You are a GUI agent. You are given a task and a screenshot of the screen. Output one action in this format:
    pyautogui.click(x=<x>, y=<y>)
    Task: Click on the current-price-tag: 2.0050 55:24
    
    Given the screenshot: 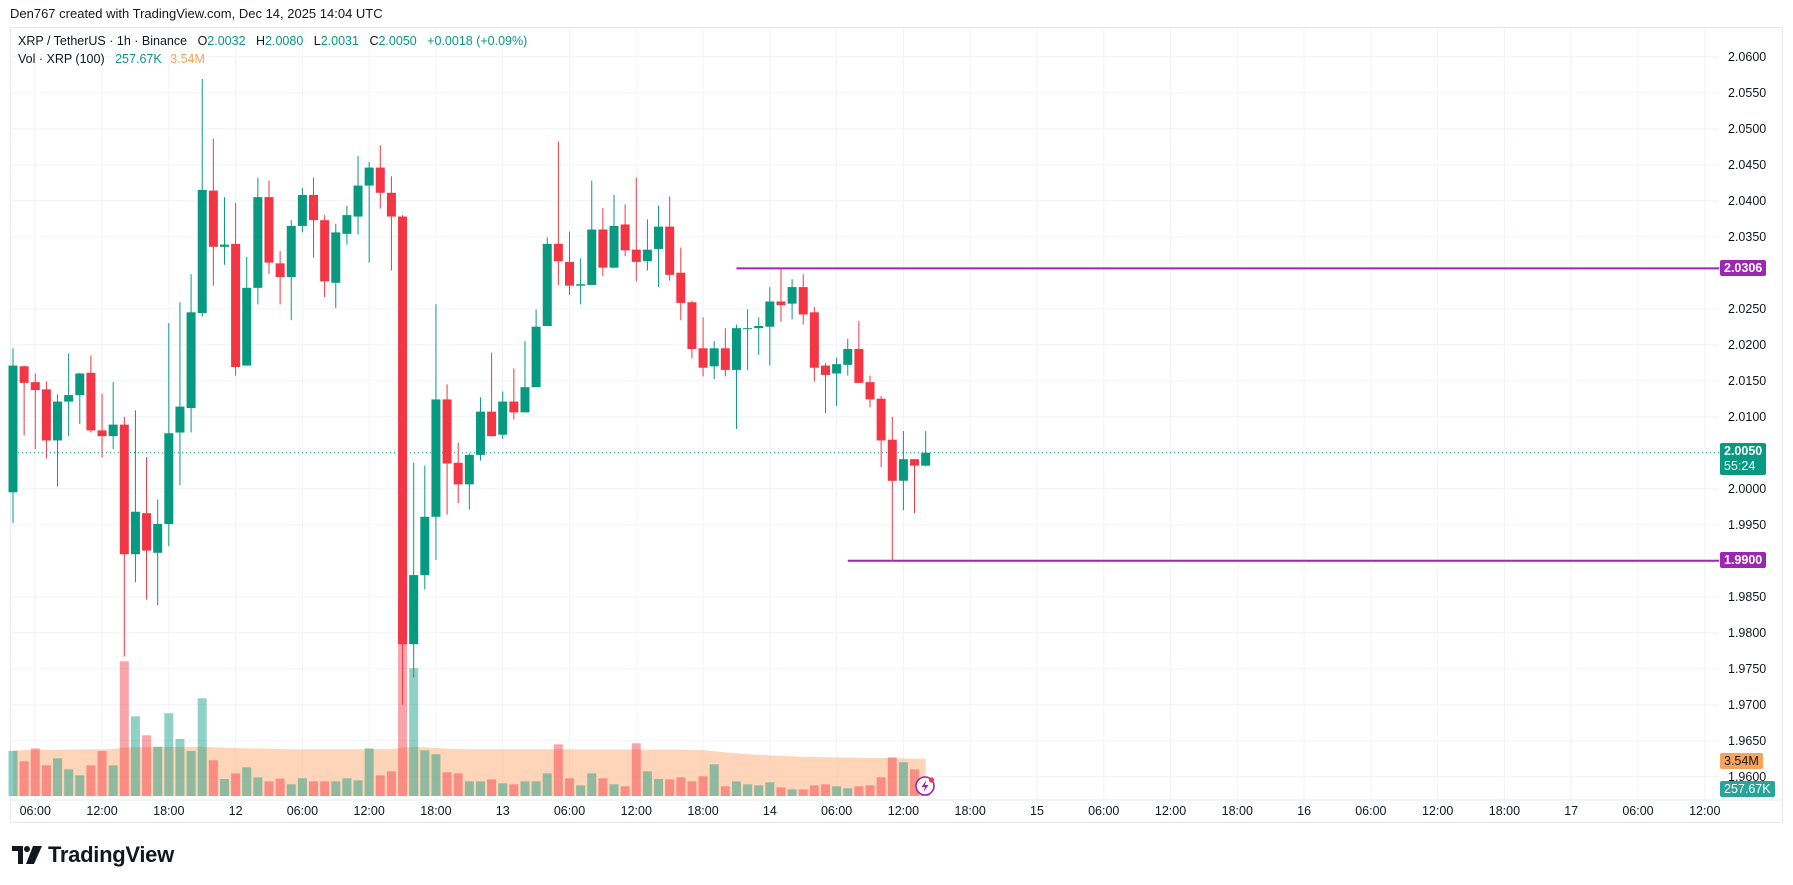 What is the action you would take?
    pyautogui.click(x=1743, y=459)
    